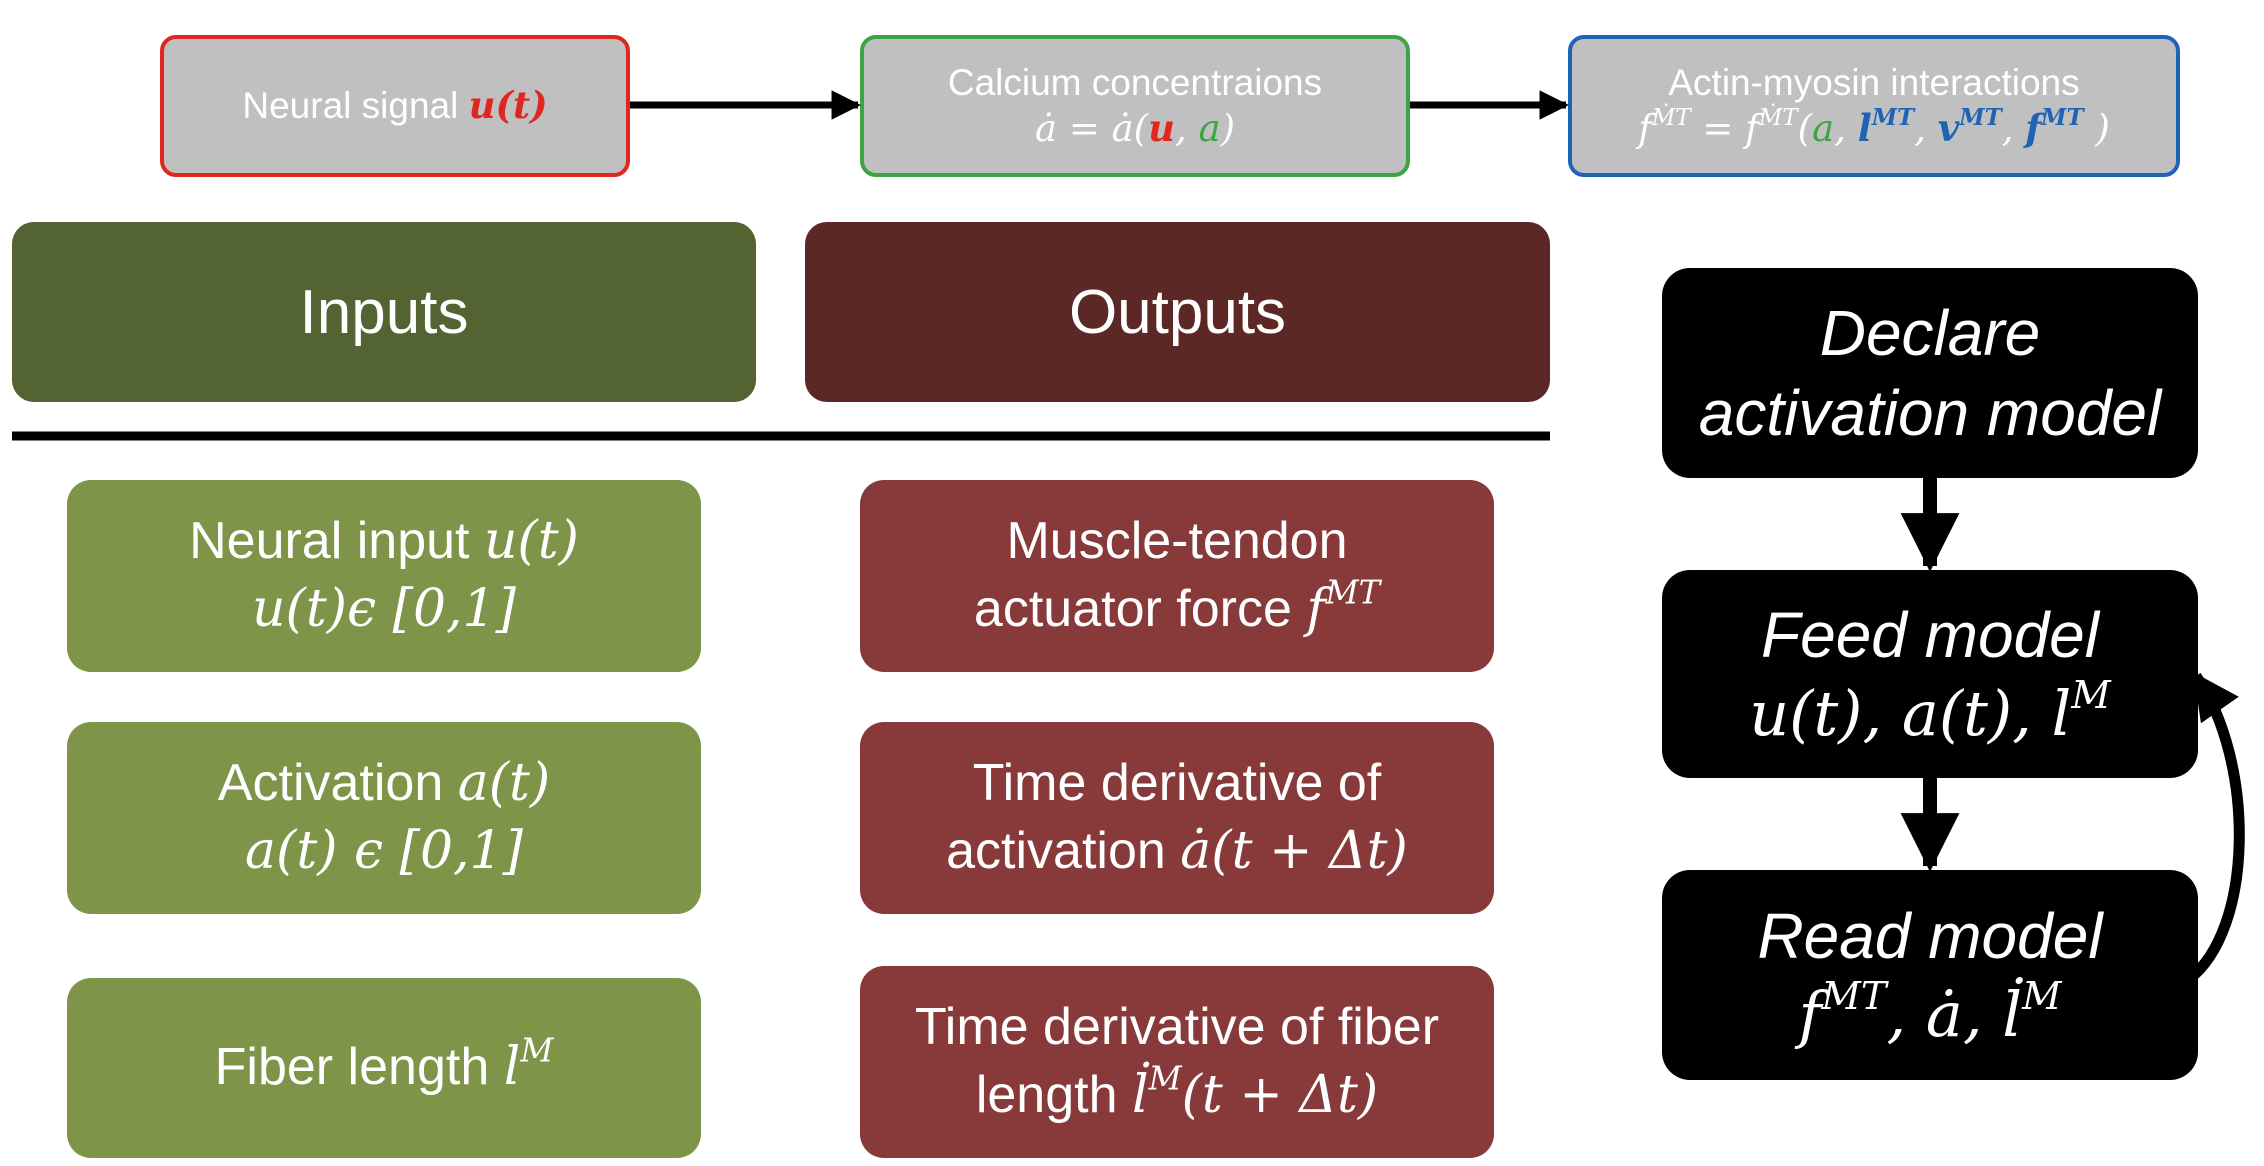 This screenshot has height=1166, width=2264. Describe the element at coordinates (1135, 83) in the screenshot. I see `calcium-title: Calcium concentraions` at that location.